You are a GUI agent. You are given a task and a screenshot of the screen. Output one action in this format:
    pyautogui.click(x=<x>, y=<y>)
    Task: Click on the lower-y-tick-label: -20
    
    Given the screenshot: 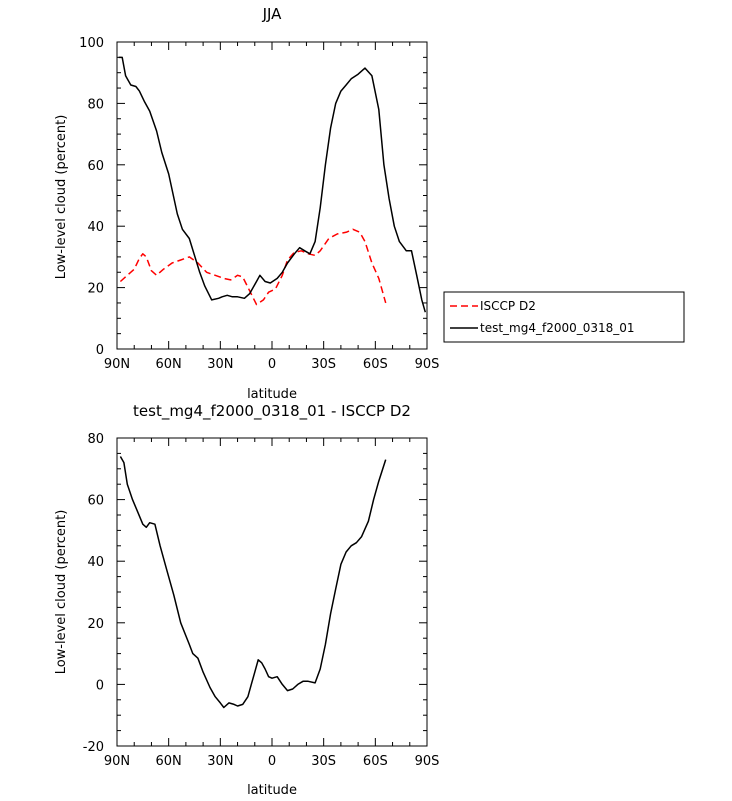 What is the action you would take?
    pyautogui.click(x=93, y=747)
    